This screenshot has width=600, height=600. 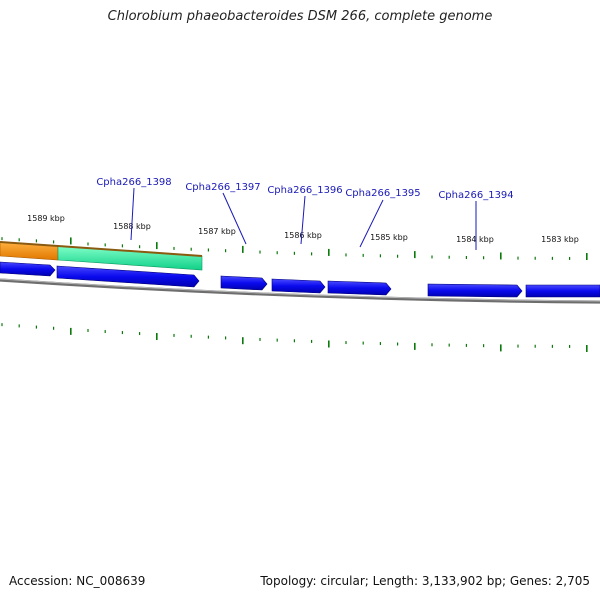 What do you see at coordinates (475, 195) in the screenshot?
I see `gene-label: Cpha266_1394` at bounding box center [475, 195].